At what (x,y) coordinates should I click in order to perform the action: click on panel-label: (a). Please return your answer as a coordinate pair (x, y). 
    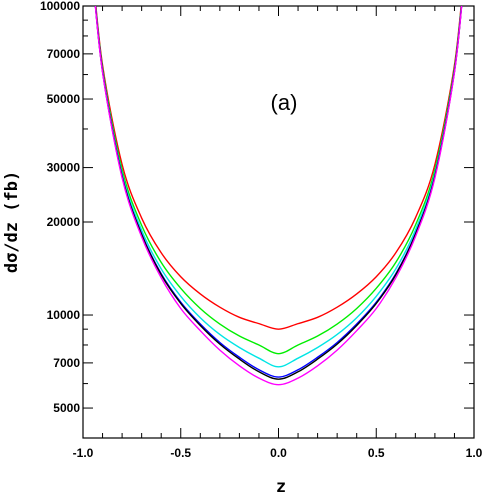
    Looking at the image, I should click on (284, 102).